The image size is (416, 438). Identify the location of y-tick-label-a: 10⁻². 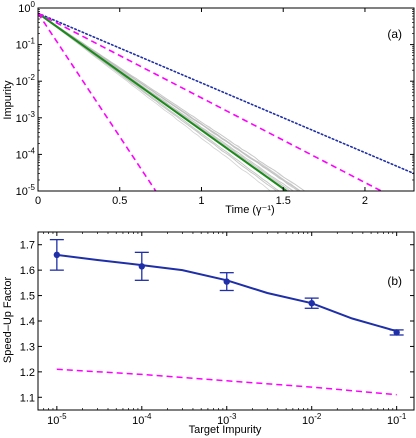
(26, 80).